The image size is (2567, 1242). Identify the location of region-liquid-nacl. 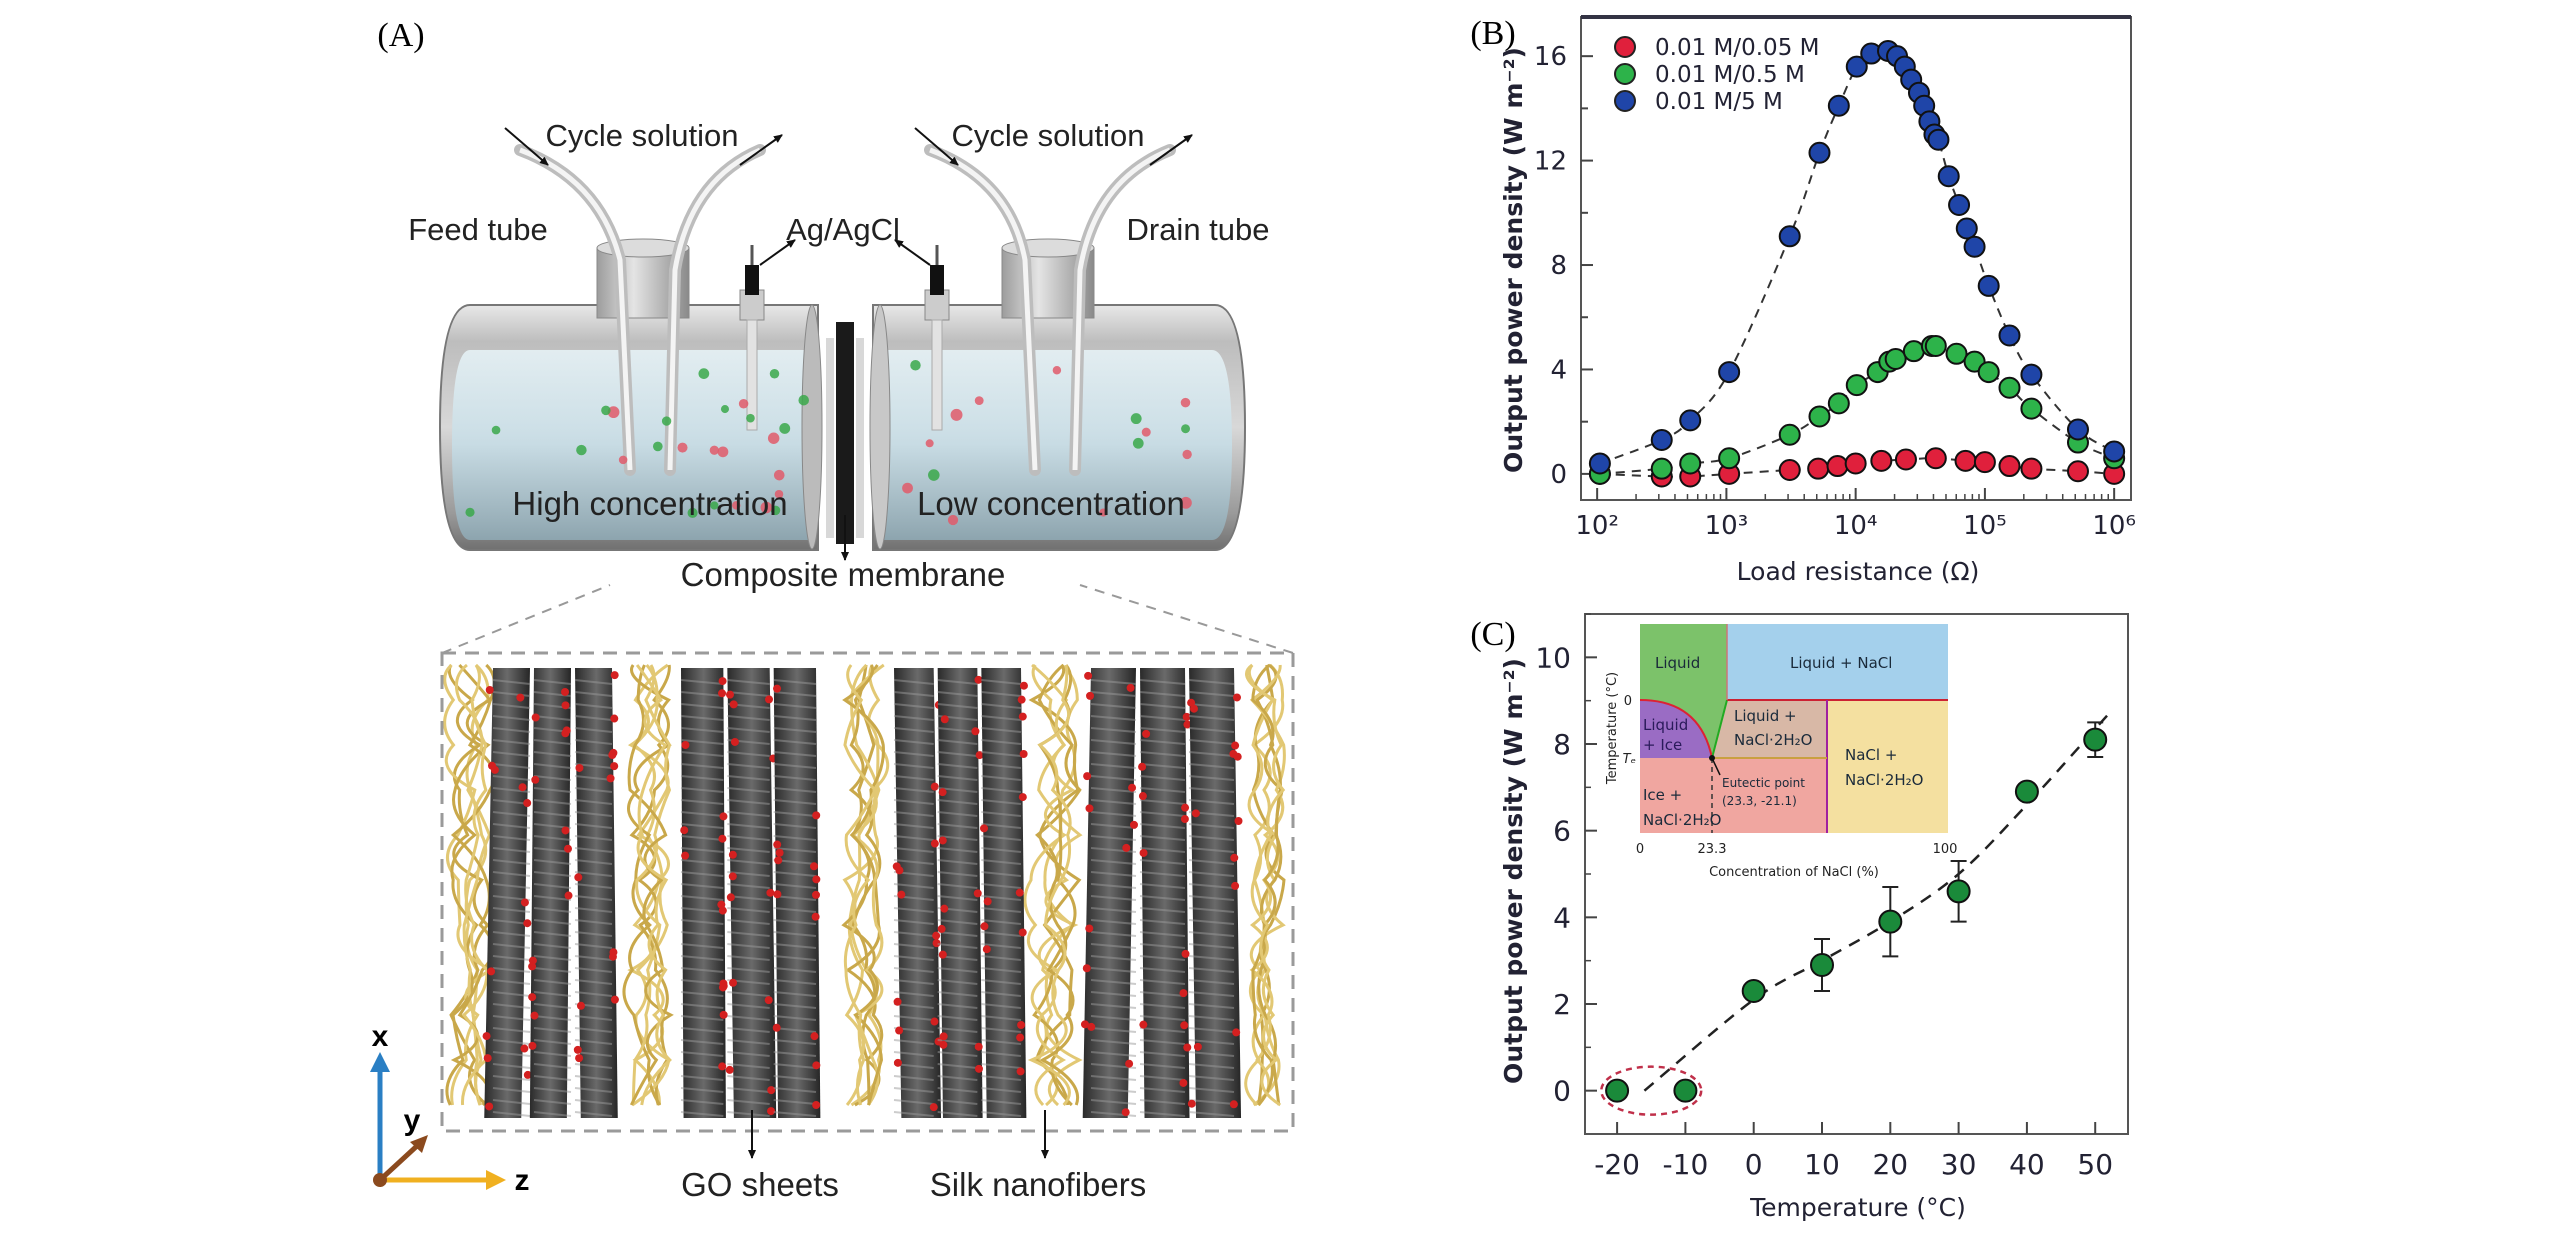
(1837, 662).